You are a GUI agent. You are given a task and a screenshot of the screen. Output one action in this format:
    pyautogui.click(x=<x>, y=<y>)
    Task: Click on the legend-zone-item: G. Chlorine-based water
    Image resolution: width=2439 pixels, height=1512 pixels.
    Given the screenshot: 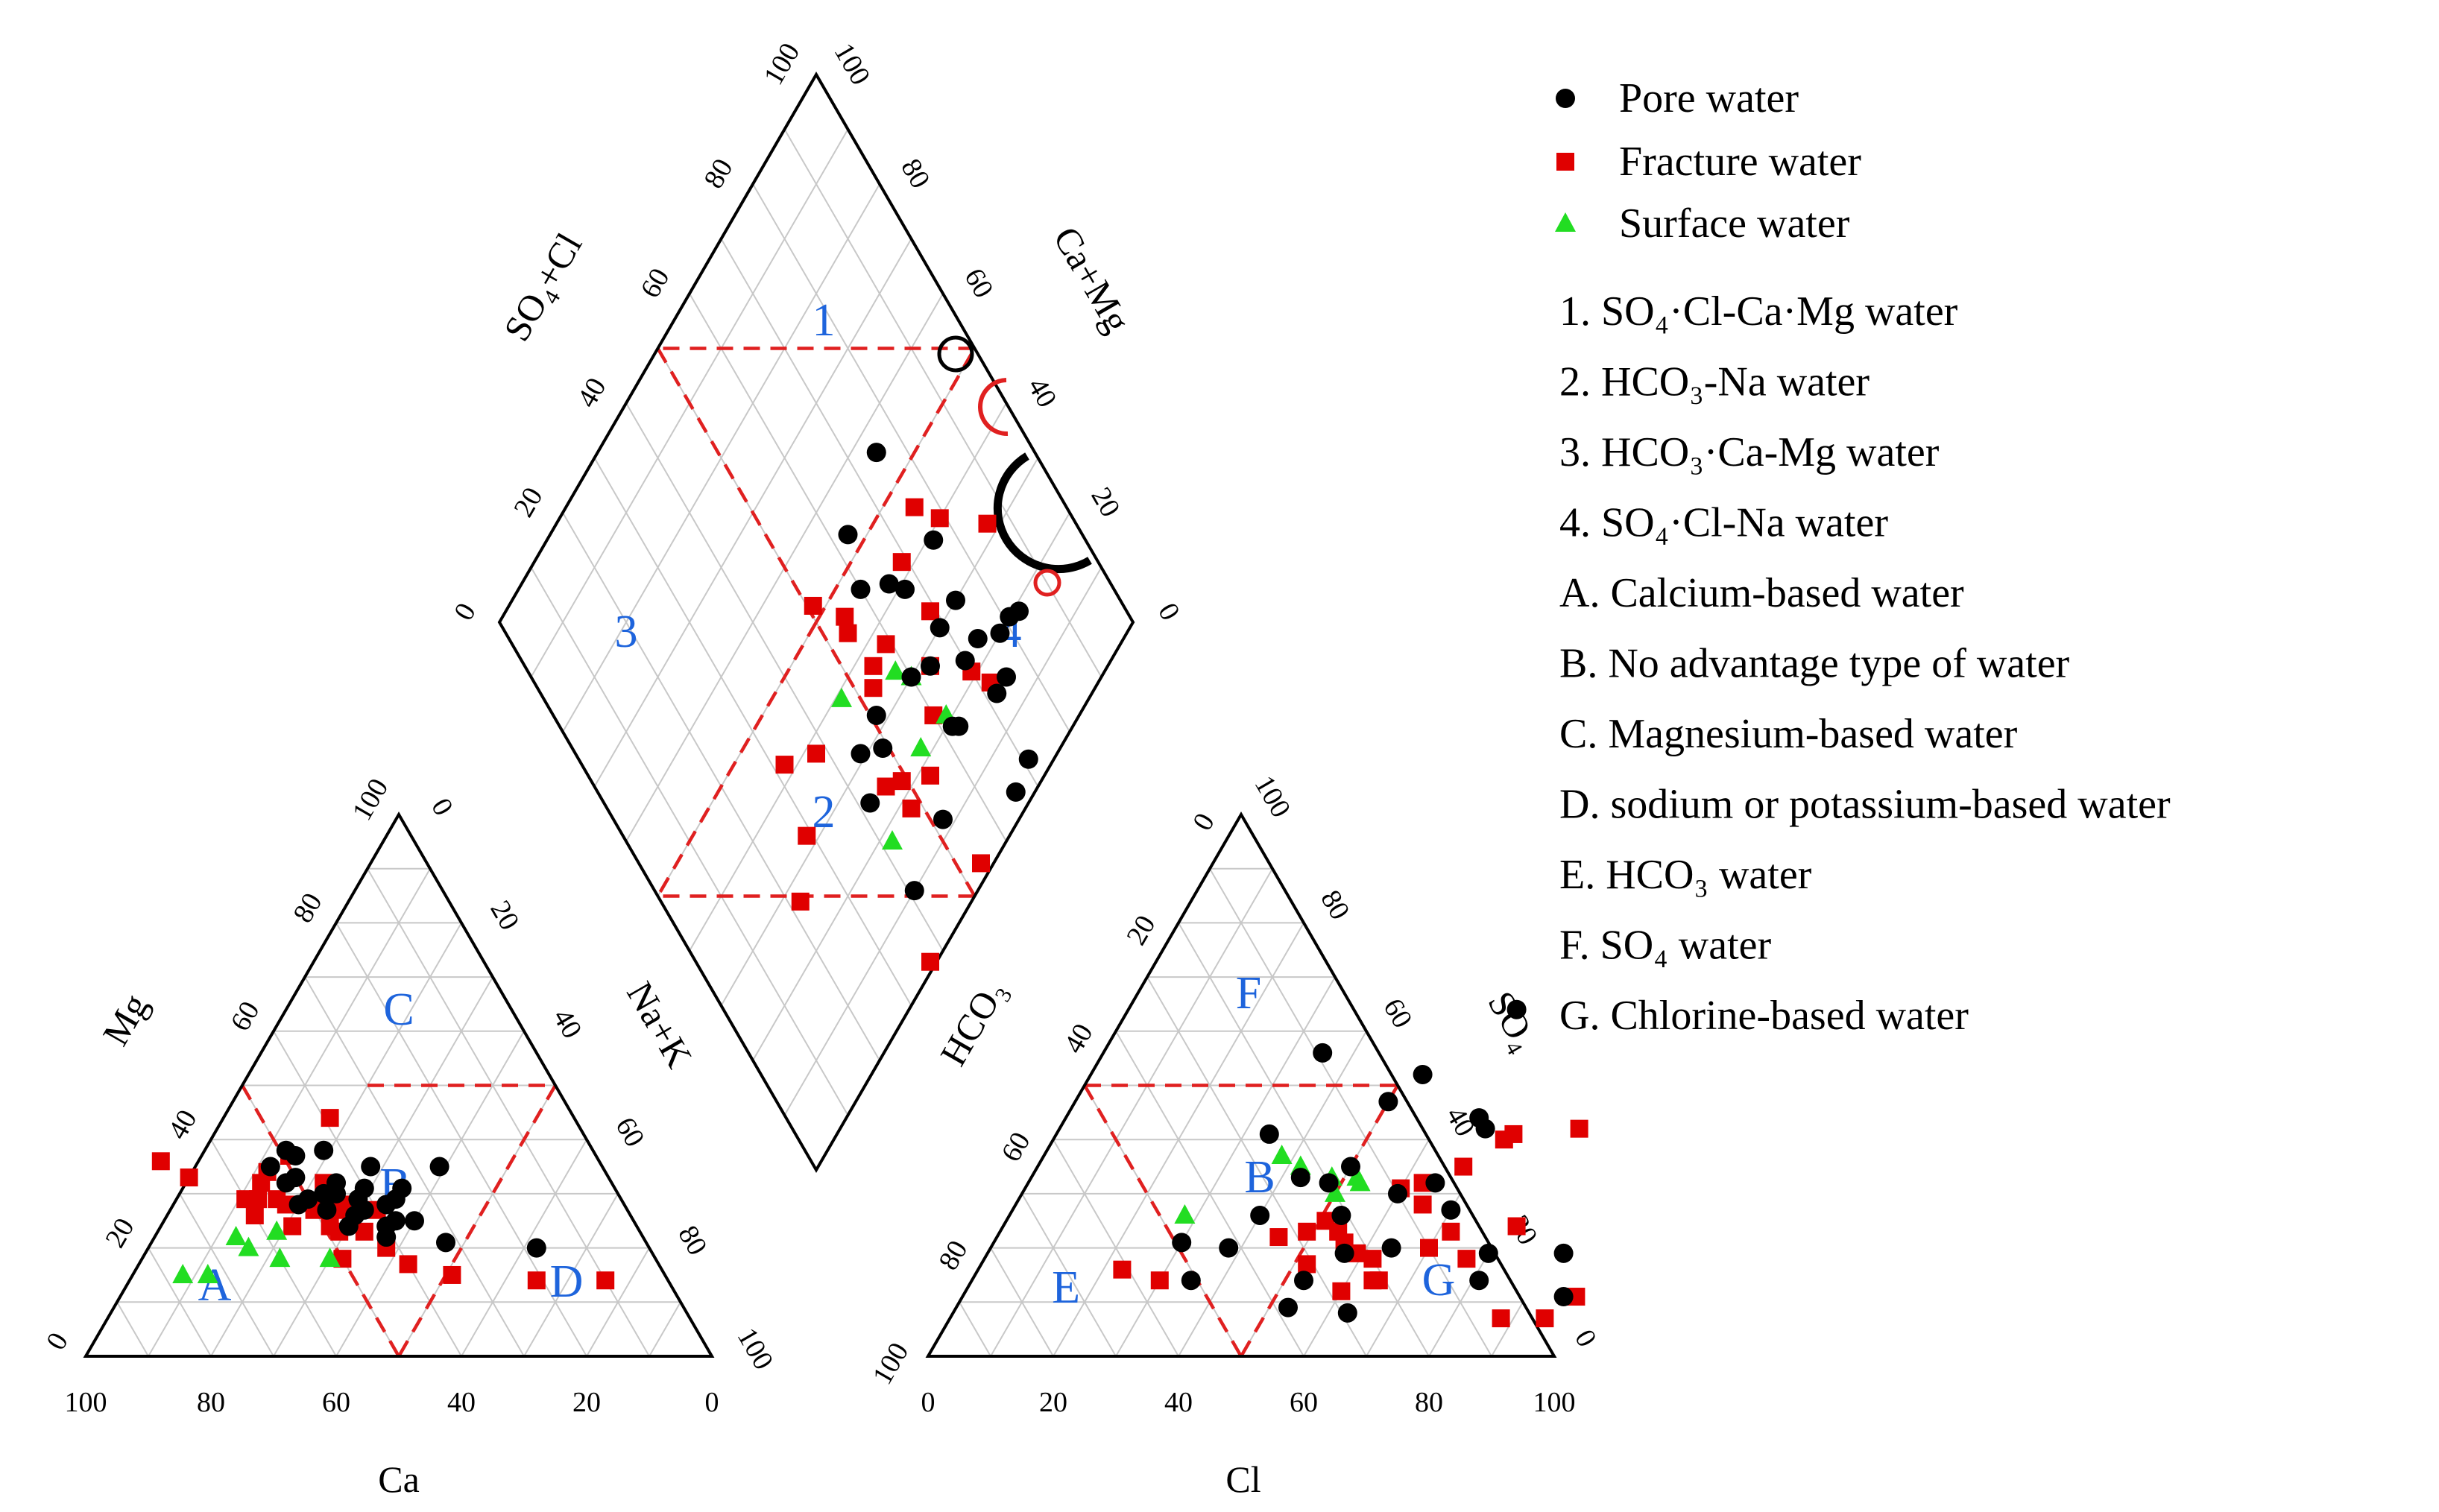 What is the action you would take?
    pyautogui.click(x=1764, y=1016)
    